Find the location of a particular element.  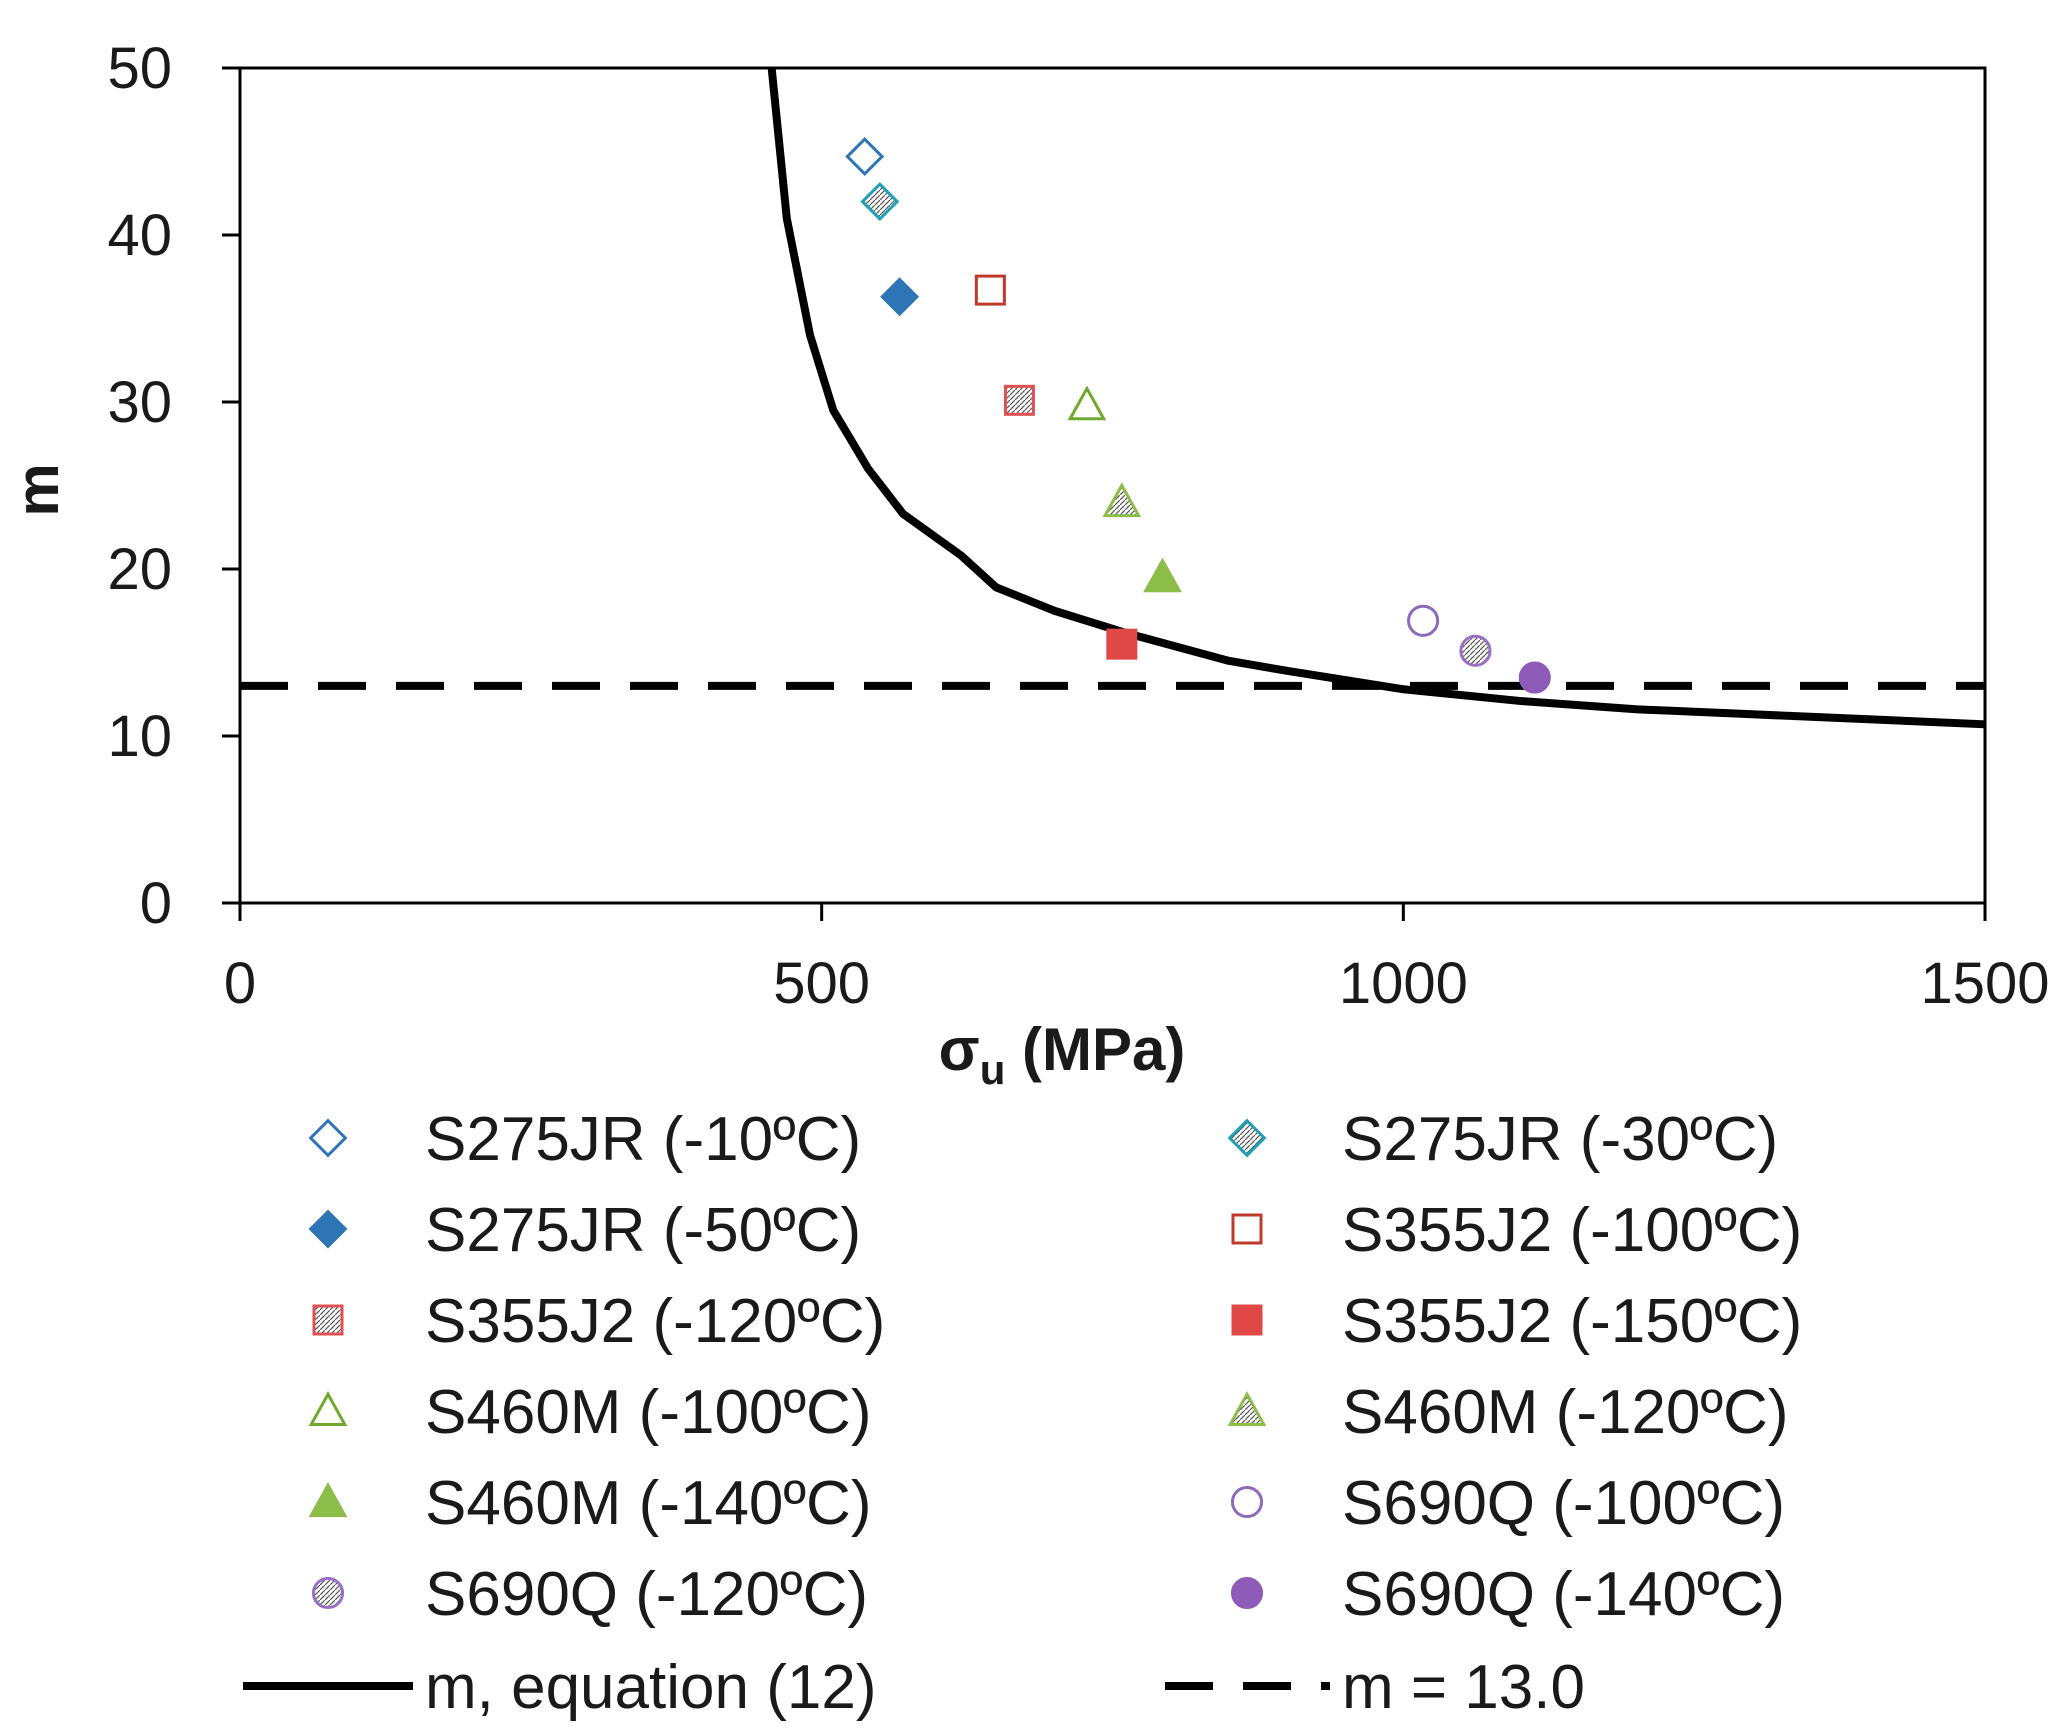

legend-label: S355J2 (-100ºC) is located at coordinates (1572, 1230).